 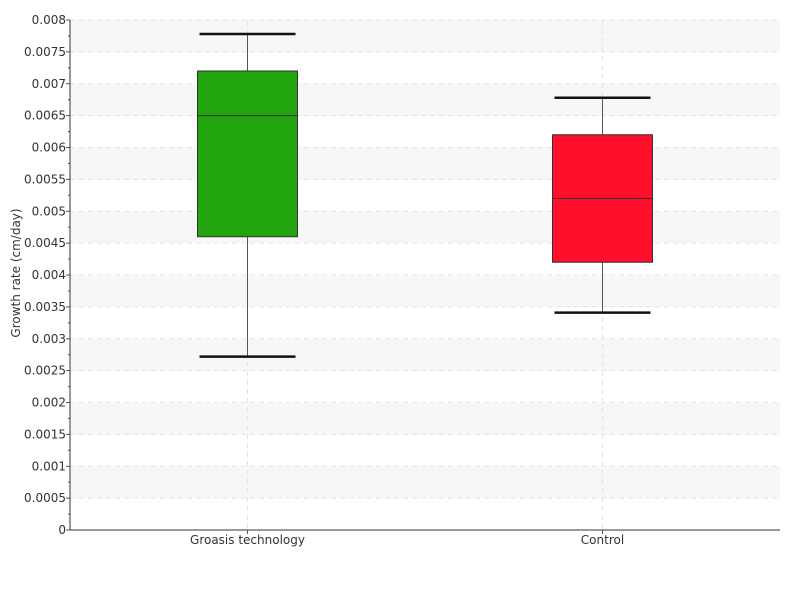 What do you see at coordinates (49, 466) in the screenshot?
I see `y-tick-label: 0.001` at bounding box center [49, 466].